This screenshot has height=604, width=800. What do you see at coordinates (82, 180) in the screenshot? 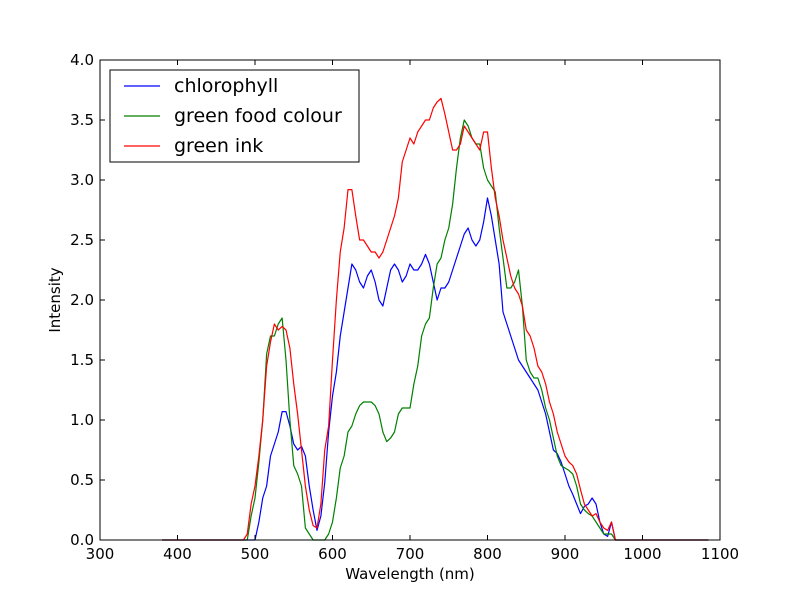
I see `y-tick-label: 3.0` at bounding box center [82, 180].